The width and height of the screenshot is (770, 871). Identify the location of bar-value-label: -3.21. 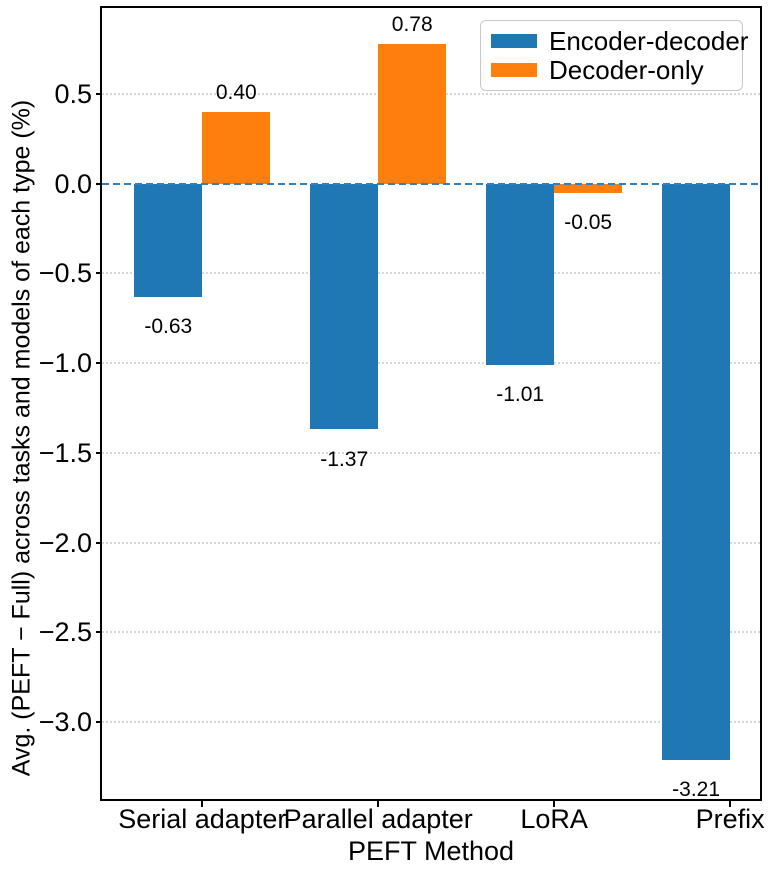
(696, 789).